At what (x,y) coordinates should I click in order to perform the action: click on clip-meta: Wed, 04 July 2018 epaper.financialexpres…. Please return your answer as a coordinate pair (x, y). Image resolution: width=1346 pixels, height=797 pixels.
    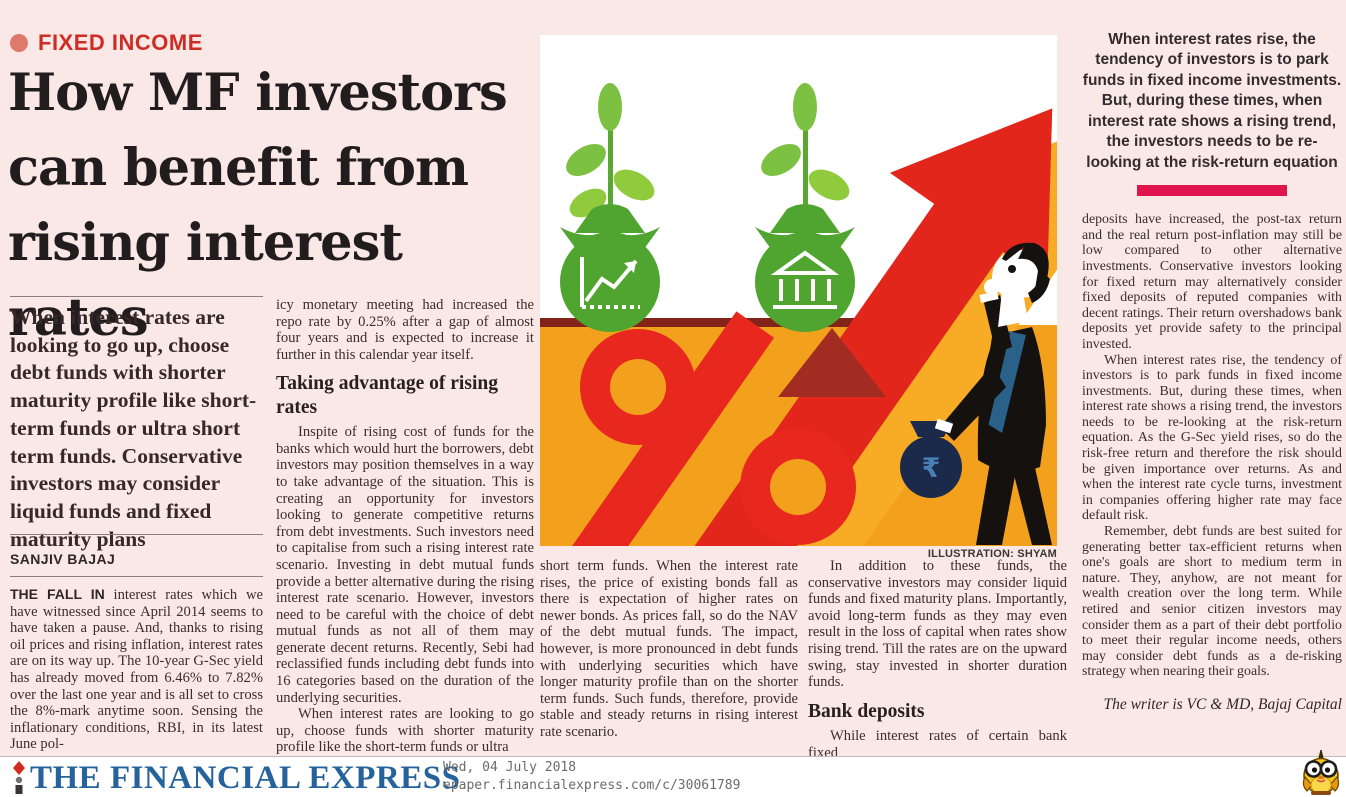
    Looking at the image, I should click on (591, 777).